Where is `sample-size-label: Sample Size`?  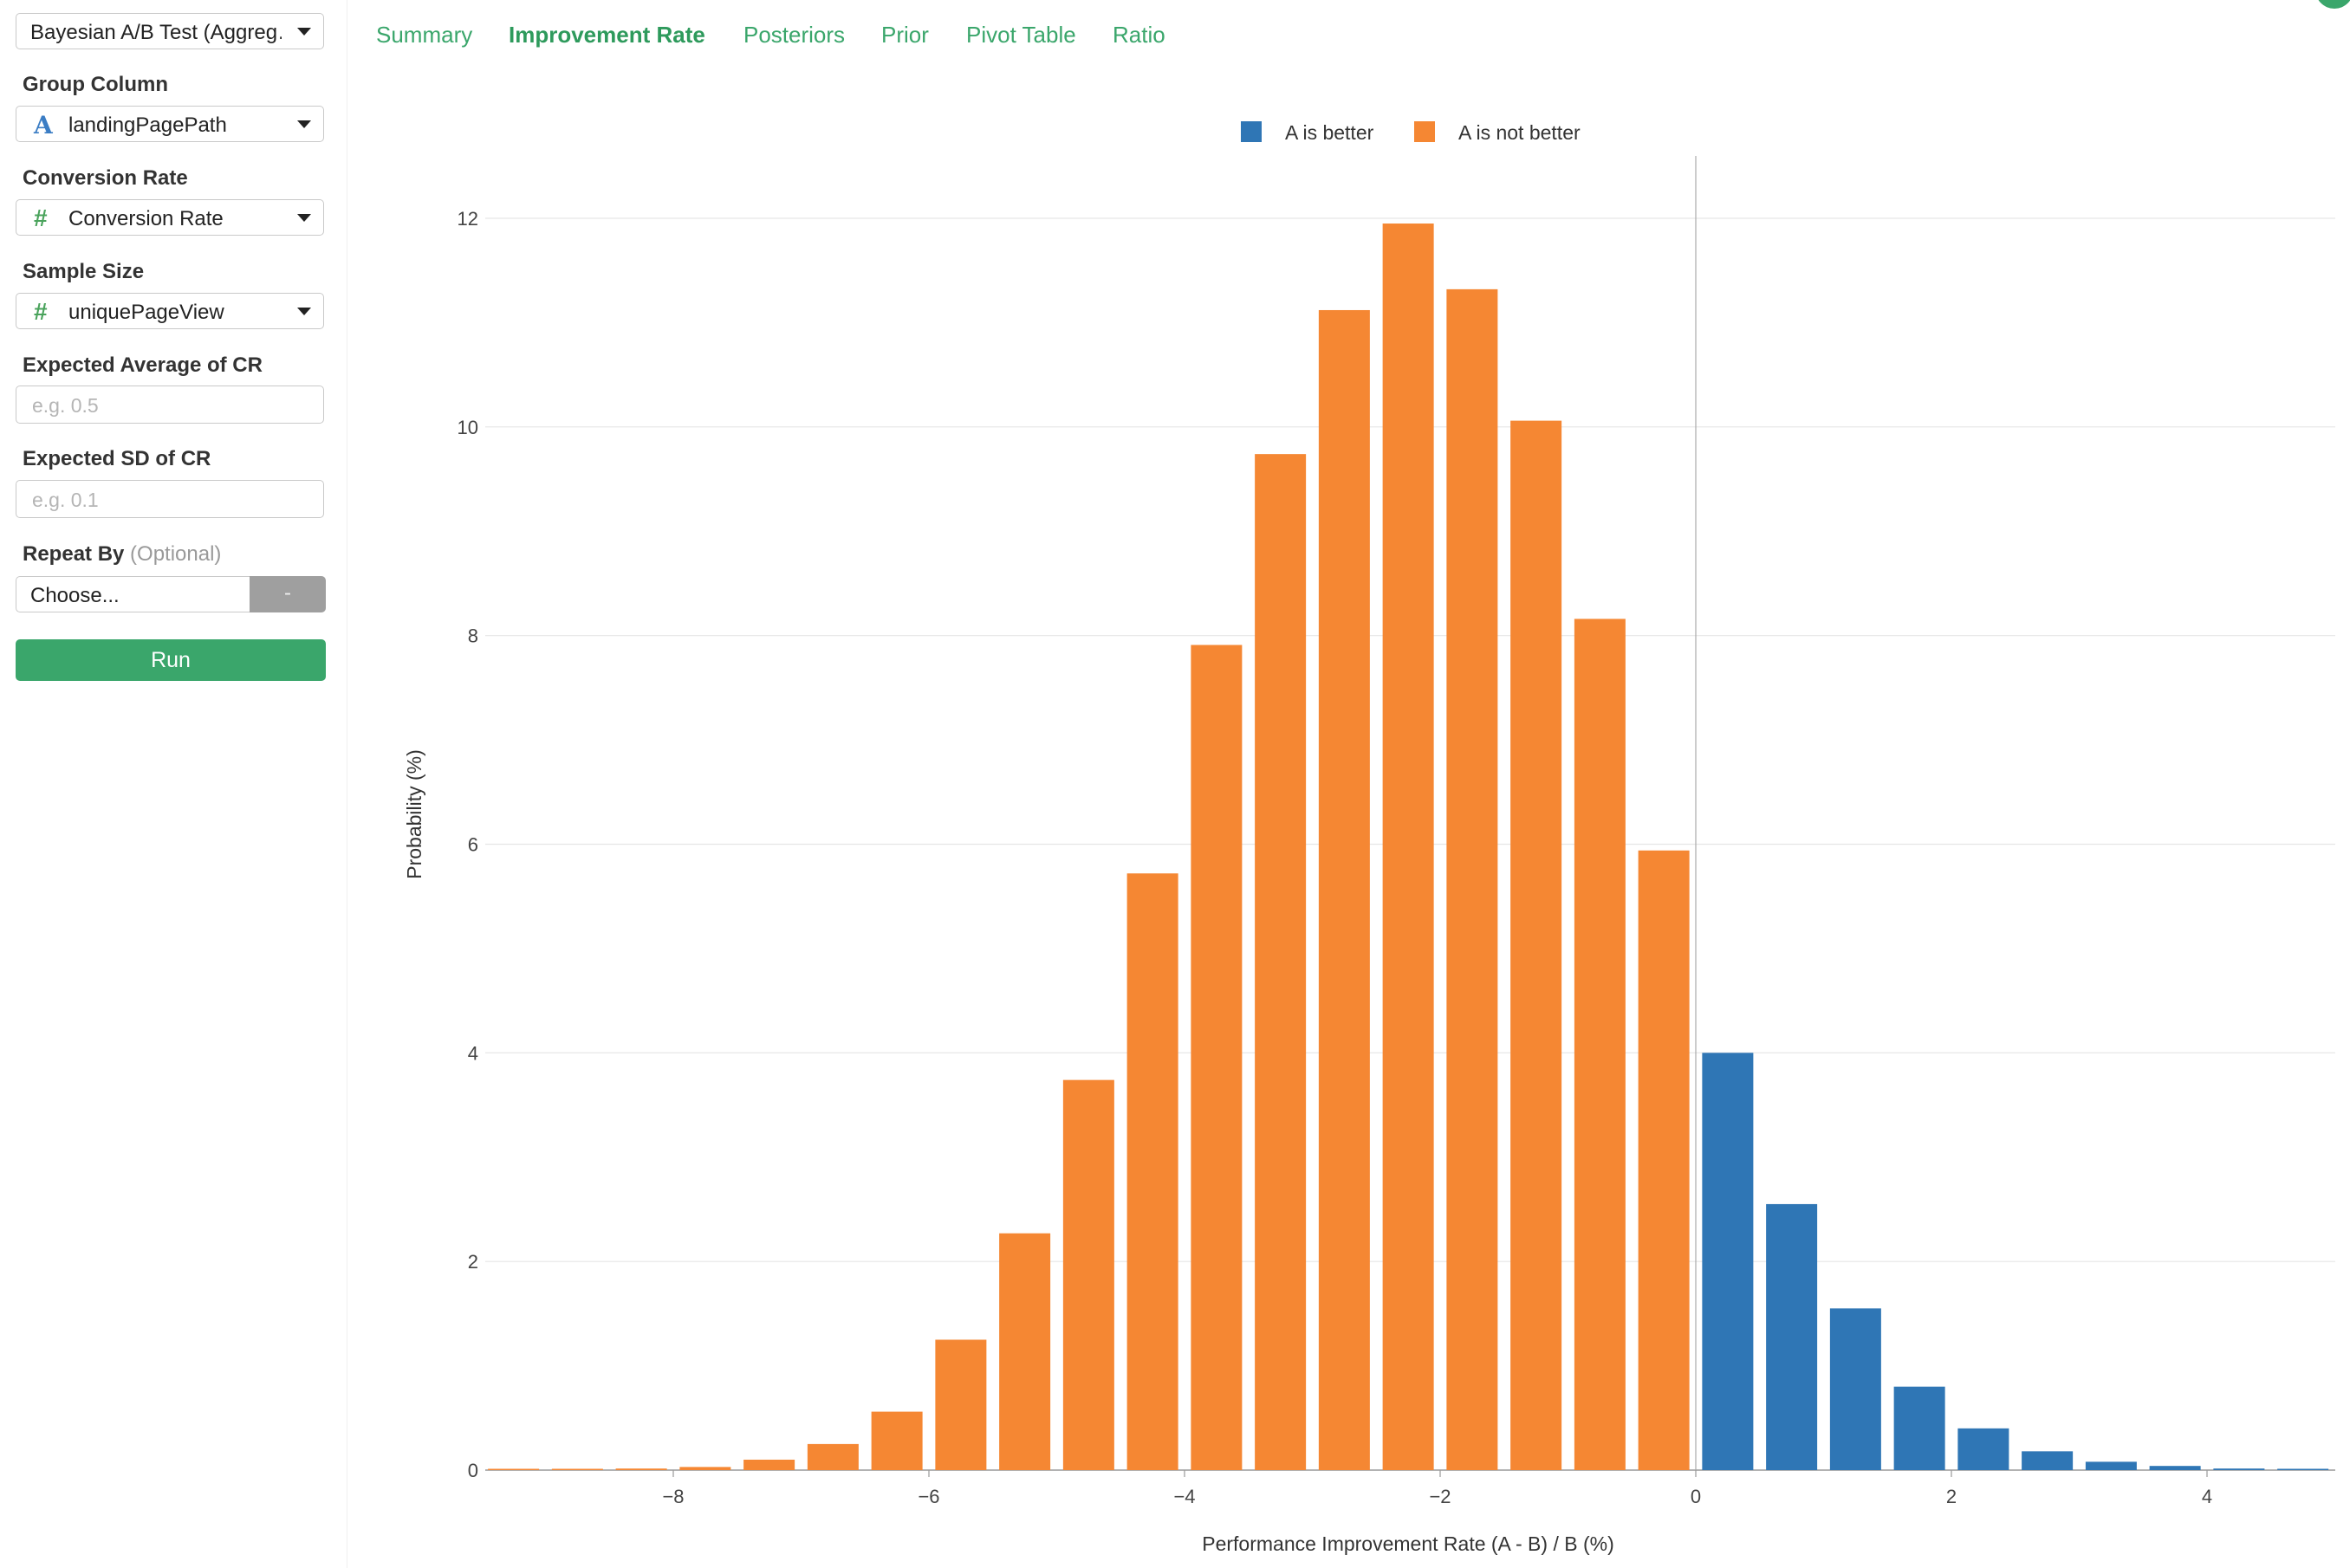
sample-size-label: Sample Size is located at coordinates (84, 271).